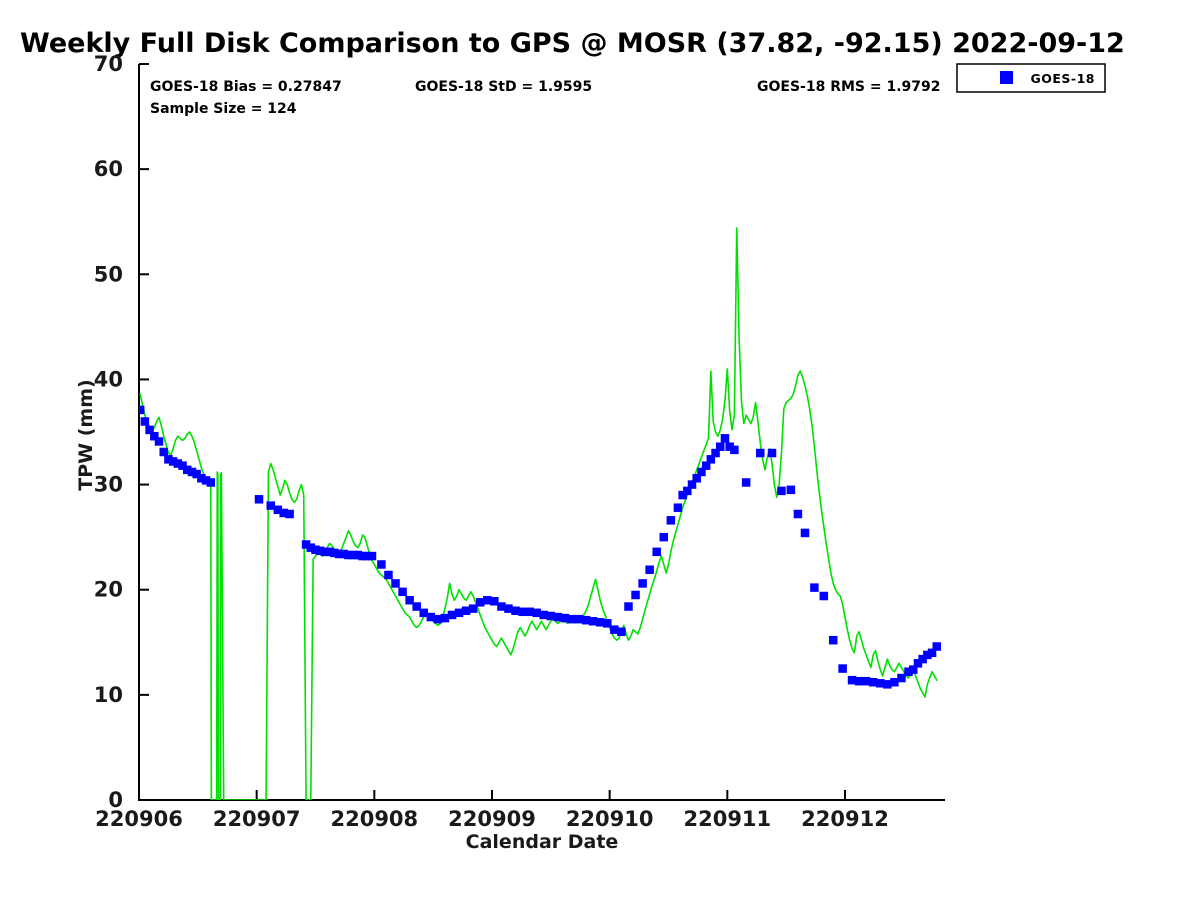 The width and height of the screenshot is (1200, 900). What do you see at coordinates (246, 87) in the screenshot?
I see `annotation-bias: GOES-18 Bias = 0.27847` at bounding box center [246, 87].